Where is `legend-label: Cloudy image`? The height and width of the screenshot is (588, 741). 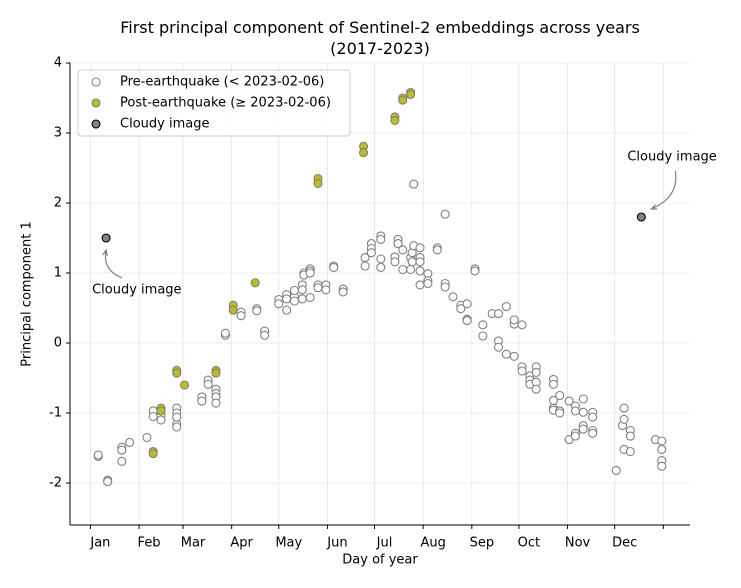
legend-label: Cloudy image is located at coordinates (164, 124).